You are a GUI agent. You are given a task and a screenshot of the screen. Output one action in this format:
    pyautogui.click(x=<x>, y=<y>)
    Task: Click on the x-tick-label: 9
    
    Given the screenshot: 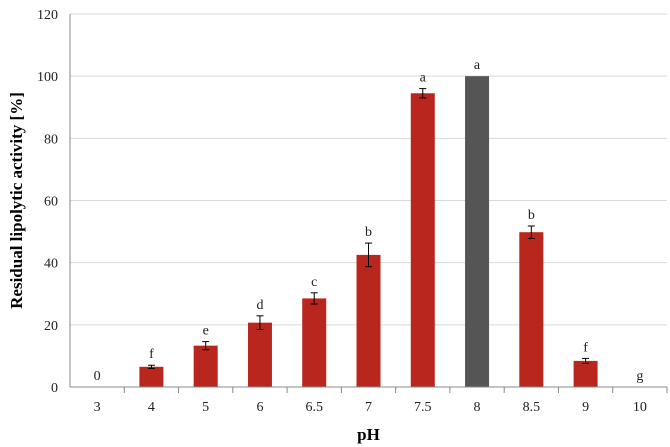 What is the action you would take?
    pyautogui.click(x=585, y=407)
    